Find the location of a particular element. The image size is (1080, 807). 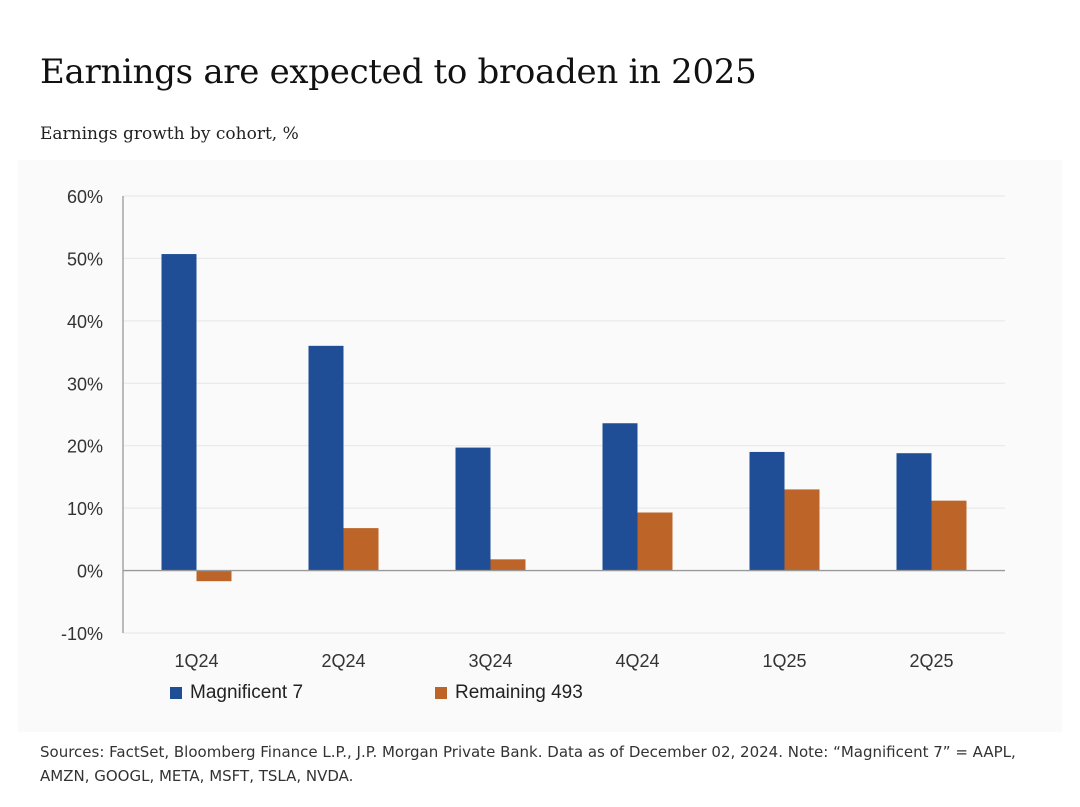

legend-label-magnificent-7: Magnificent 7 is located at coordinates (247, 692).